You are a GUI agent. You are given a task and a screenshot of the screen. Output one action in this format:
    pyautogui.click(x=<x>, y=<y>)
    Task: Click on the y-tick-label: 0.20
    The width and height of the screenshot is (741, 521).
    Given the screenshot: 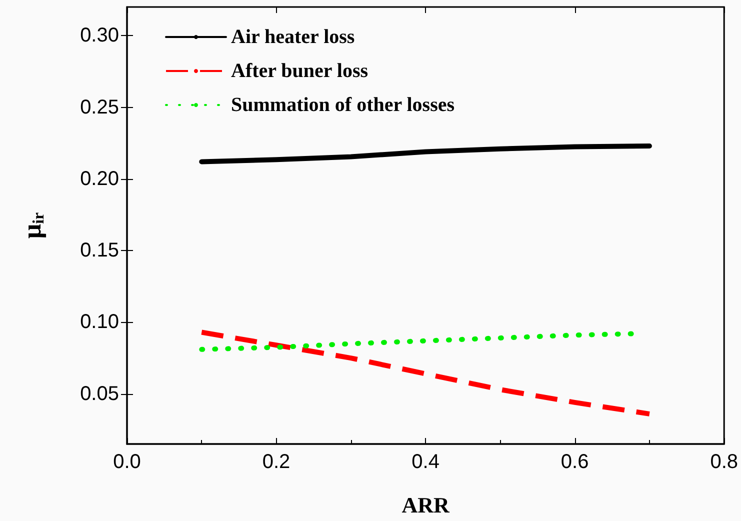 What is the action you would take?
    pyautogui.click(x=99, y=179)
    